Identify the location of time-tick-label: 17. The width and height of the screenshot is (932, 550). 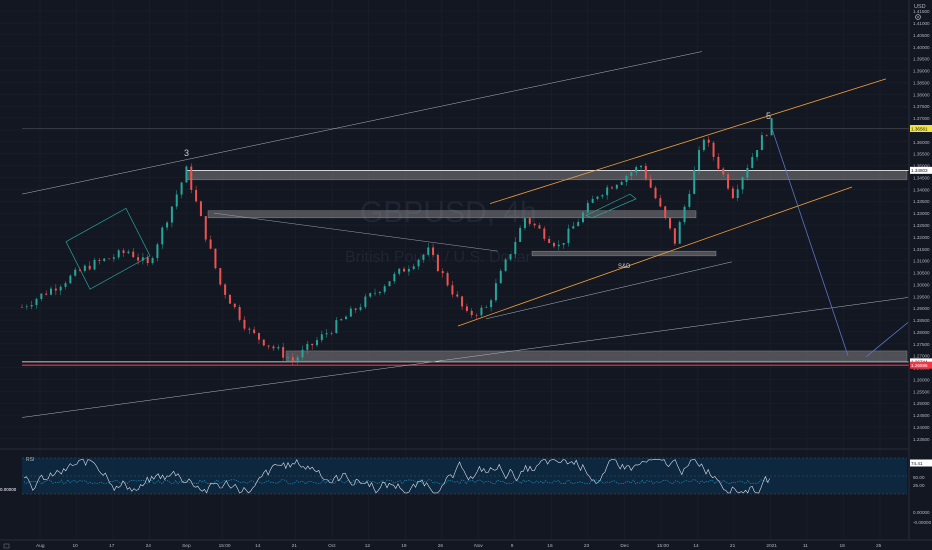
(112, 546).